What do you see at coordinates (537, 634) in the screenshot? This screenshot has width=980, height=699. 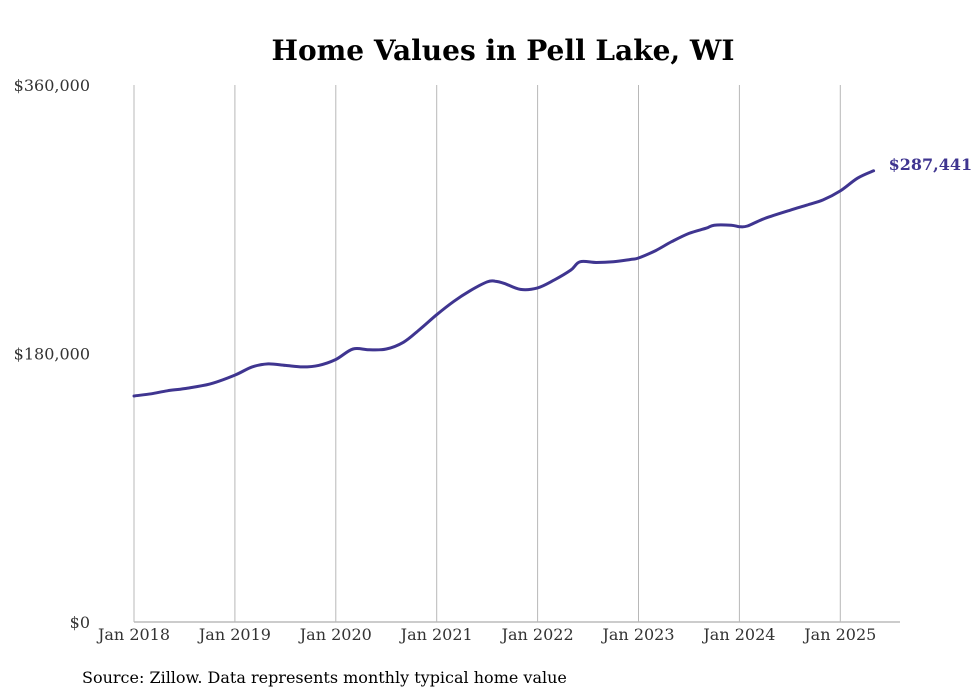 I see `x-tick-label: Jan 2022` at bounding box center [537, 634].